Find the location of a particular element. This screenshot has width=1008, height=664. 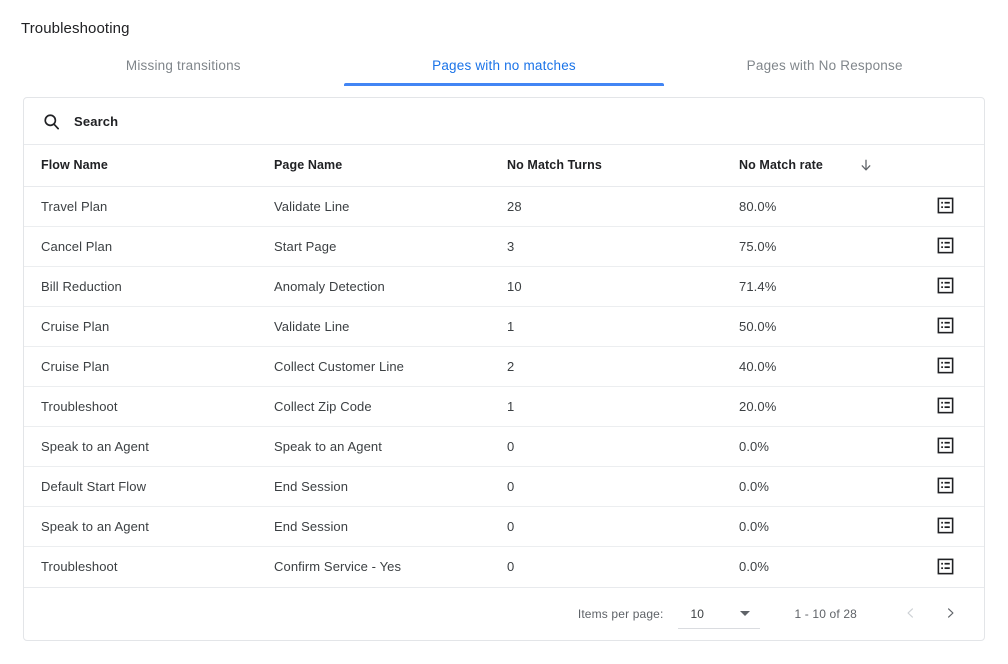

chevron-left-icon is located at coordinates (910, 614).